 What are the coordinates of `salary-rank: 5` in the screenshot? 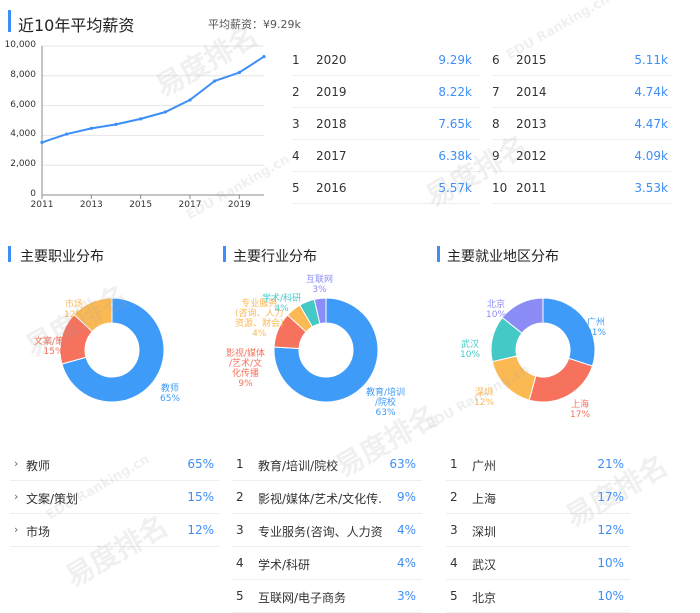 It's located at (296, 188).